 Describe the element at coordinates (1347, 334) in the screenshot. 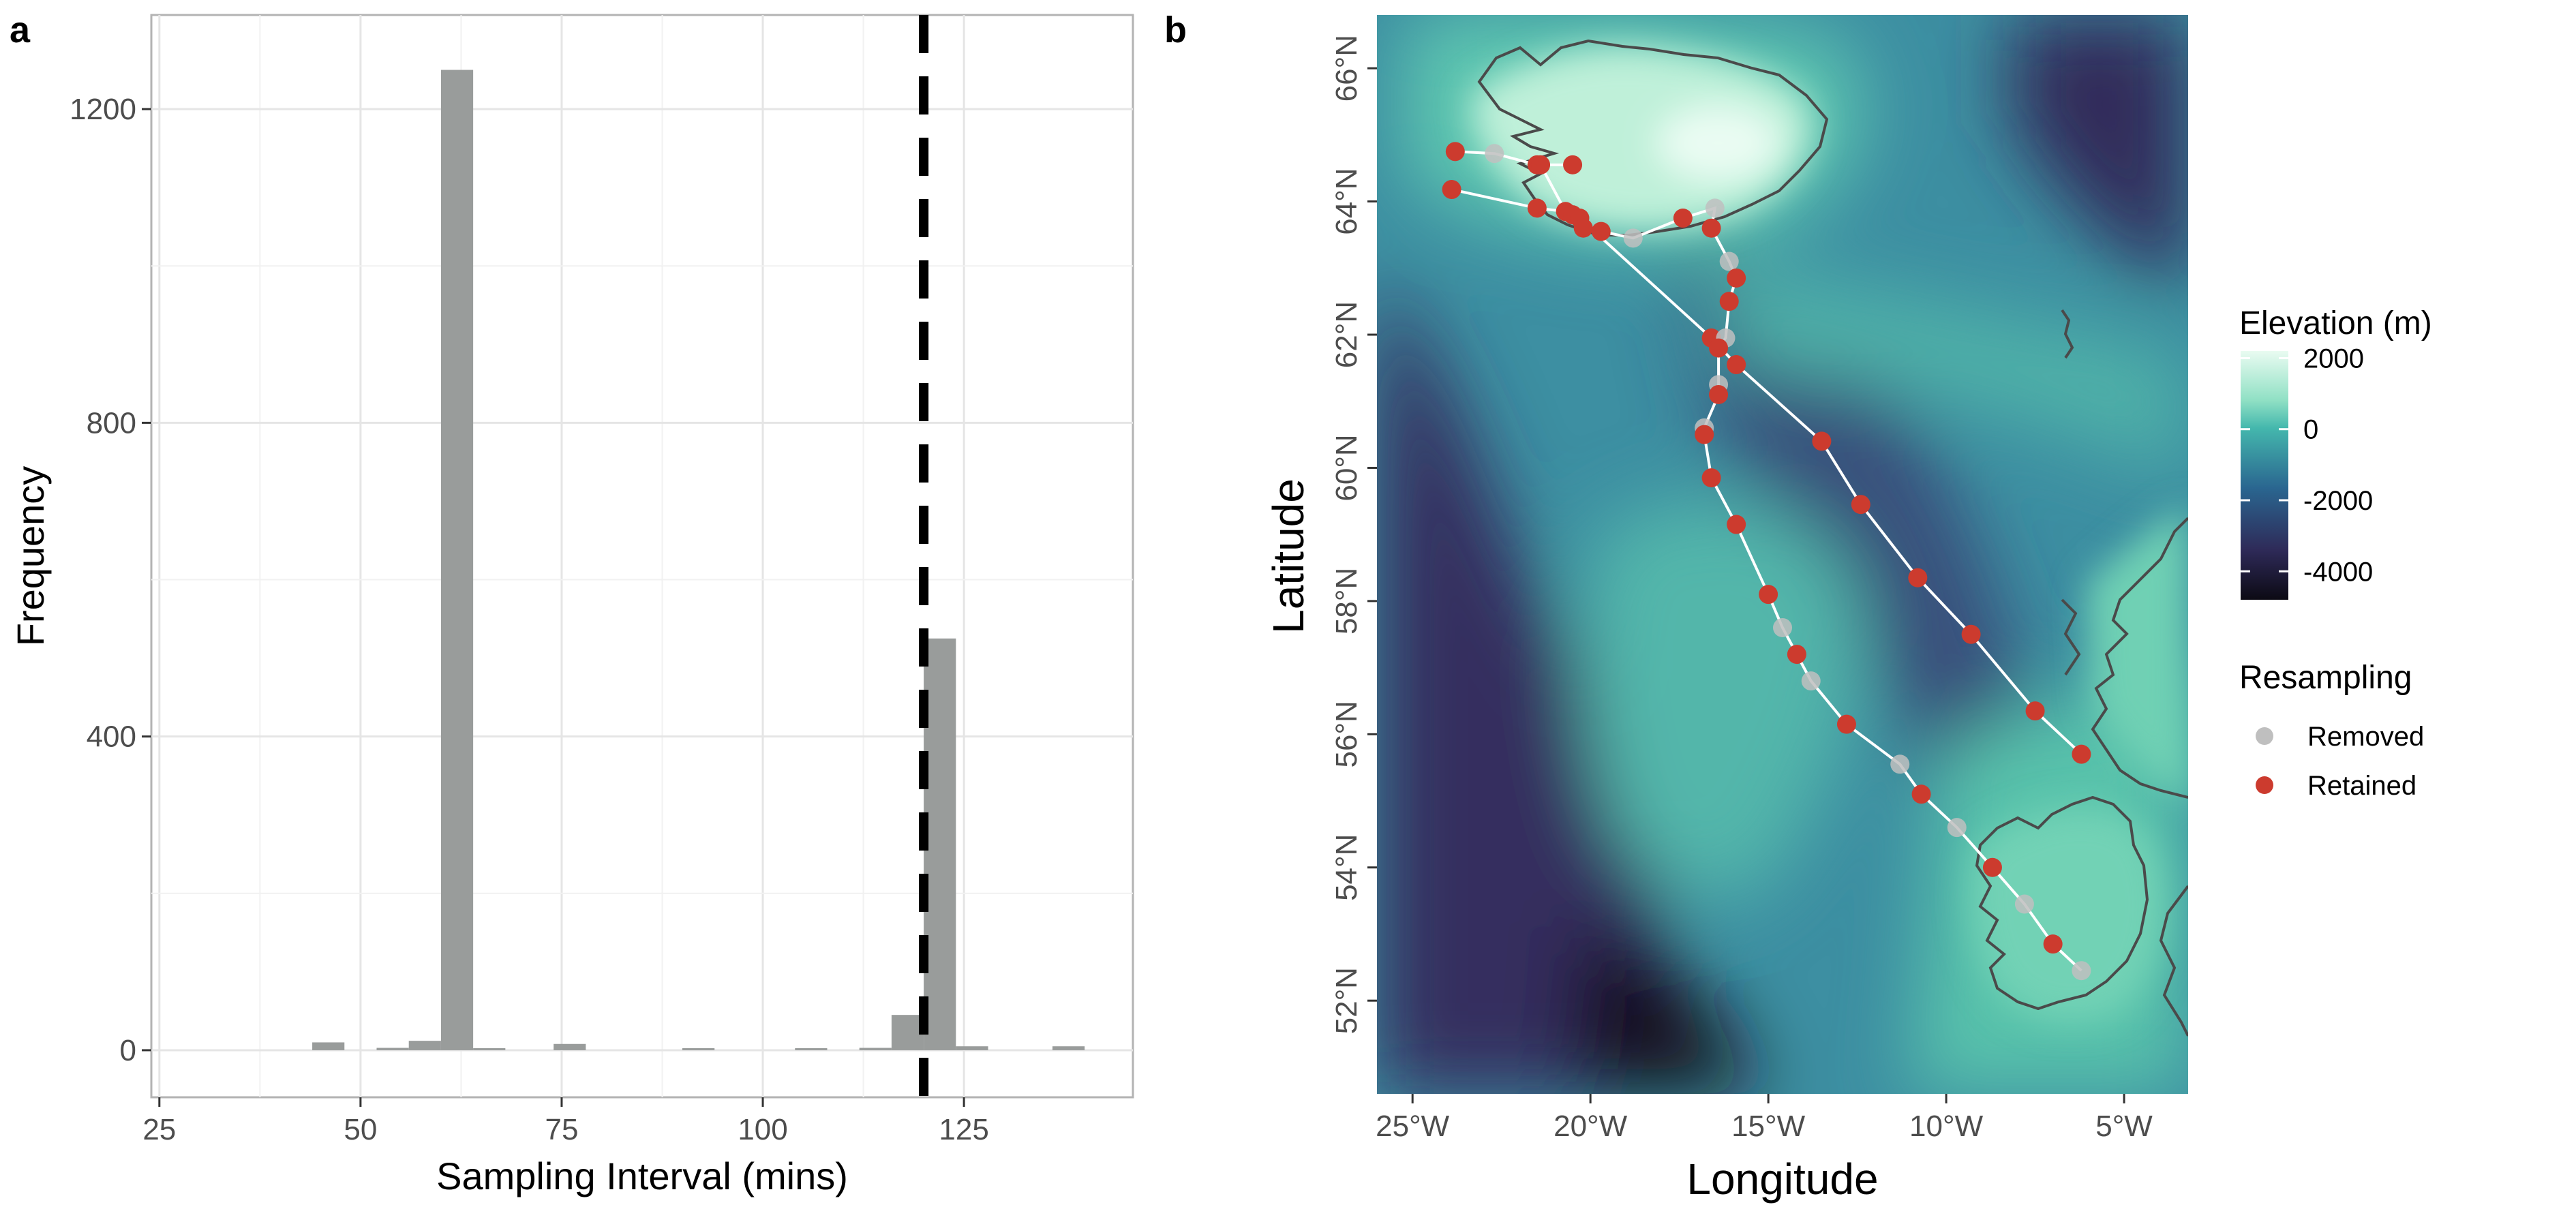

I see `lat-tick-label: 62°N` at that location.